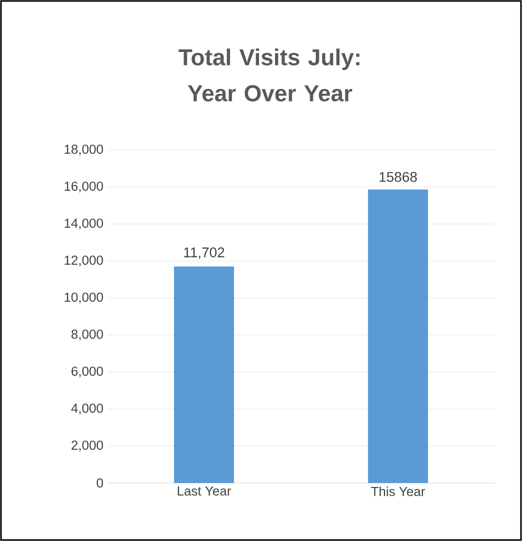  Describe the element at coordinates (398, 491) in the screenshot. I see `x-tick-label: This Year` at that location.